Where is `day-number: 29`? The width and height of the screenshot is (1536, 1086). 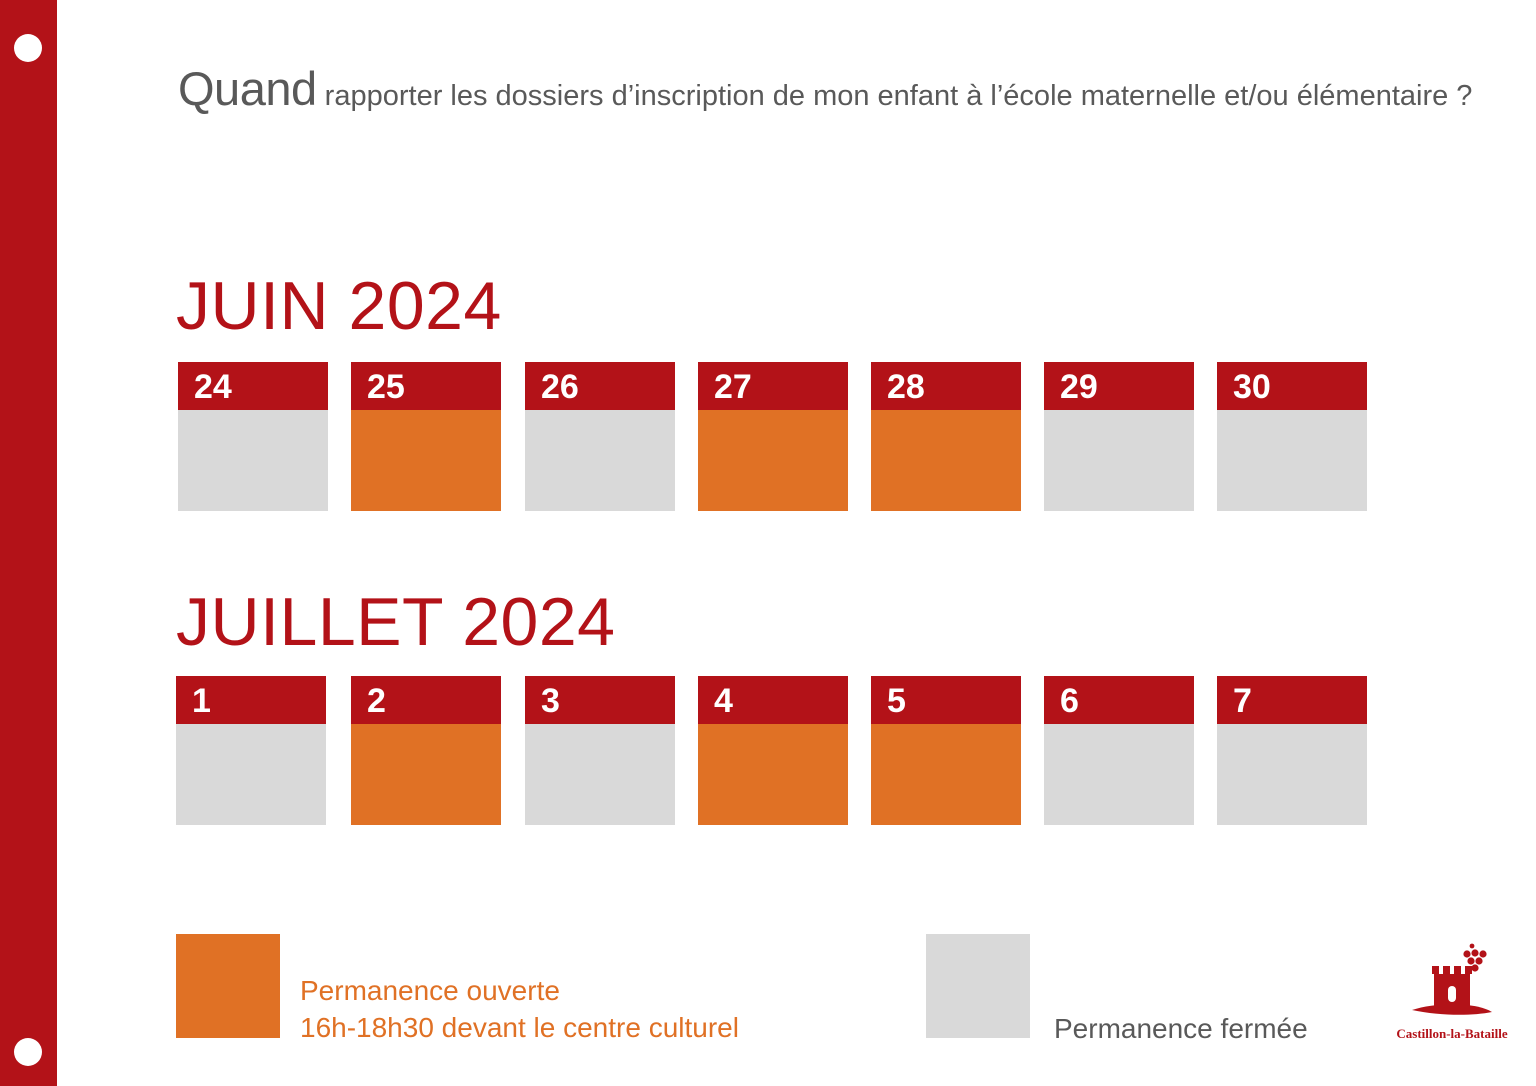 day-number: 29 is located at coordinates (1119, 386).